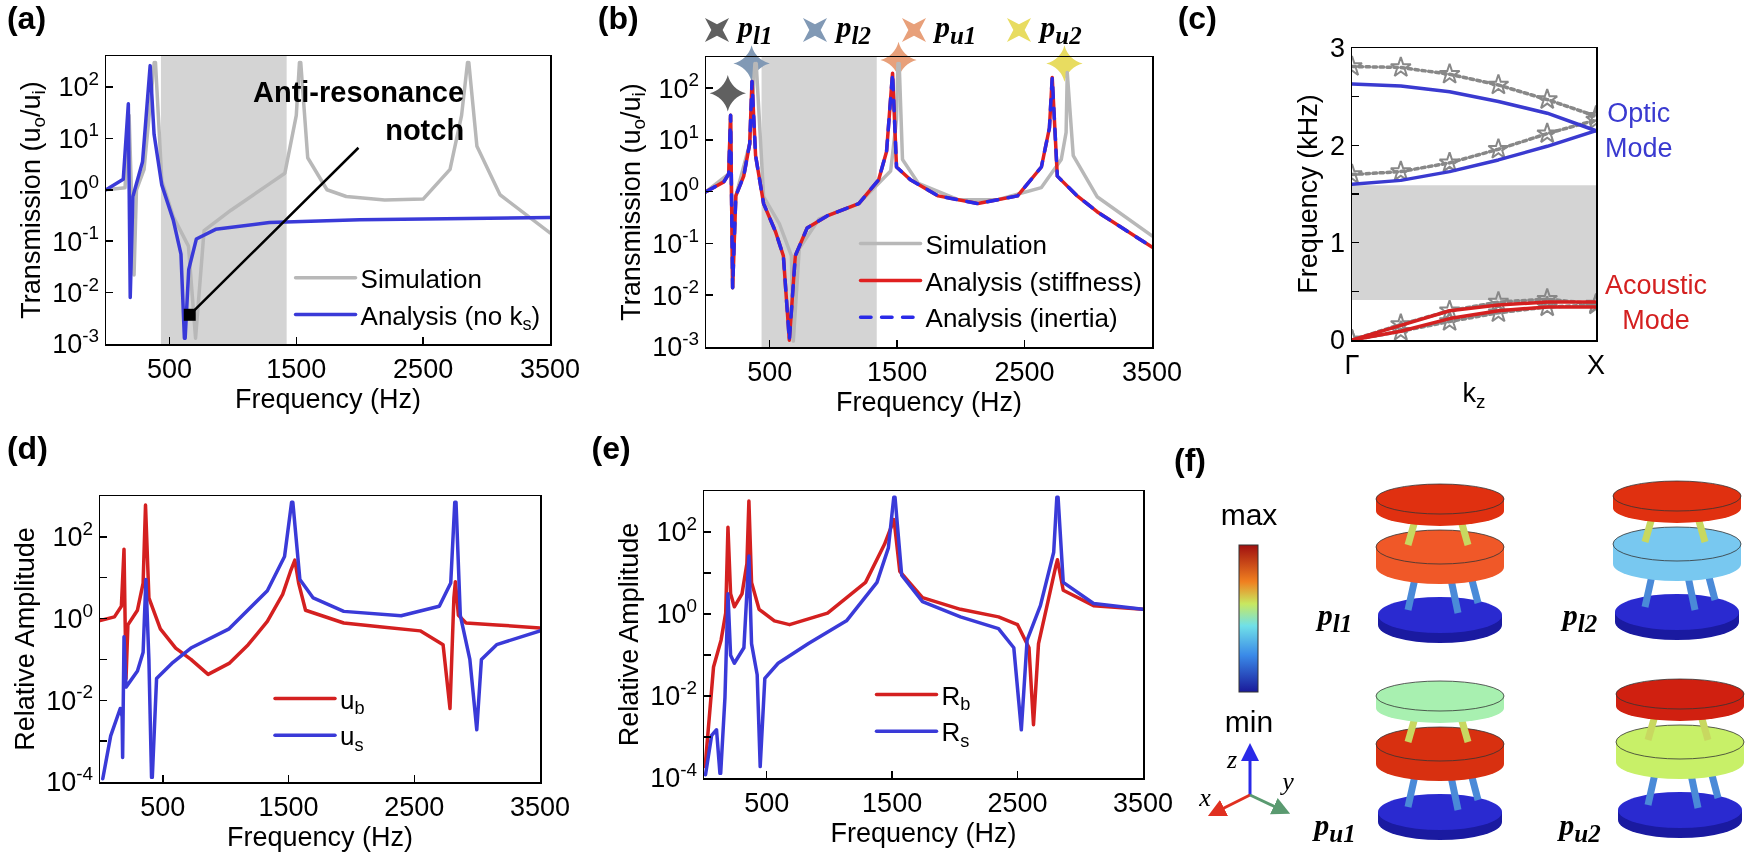 Image resolution: width=1750 pixels, height=858 pixels. I want to click on y-tick-label: 0, so click(1338, 340).